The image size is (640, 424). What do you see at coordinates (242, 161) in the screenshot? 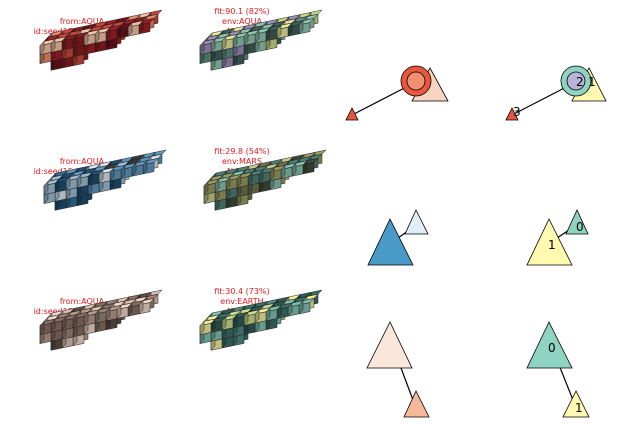
I see `caption-line: env:MARS` at bounding box center [242, 161].